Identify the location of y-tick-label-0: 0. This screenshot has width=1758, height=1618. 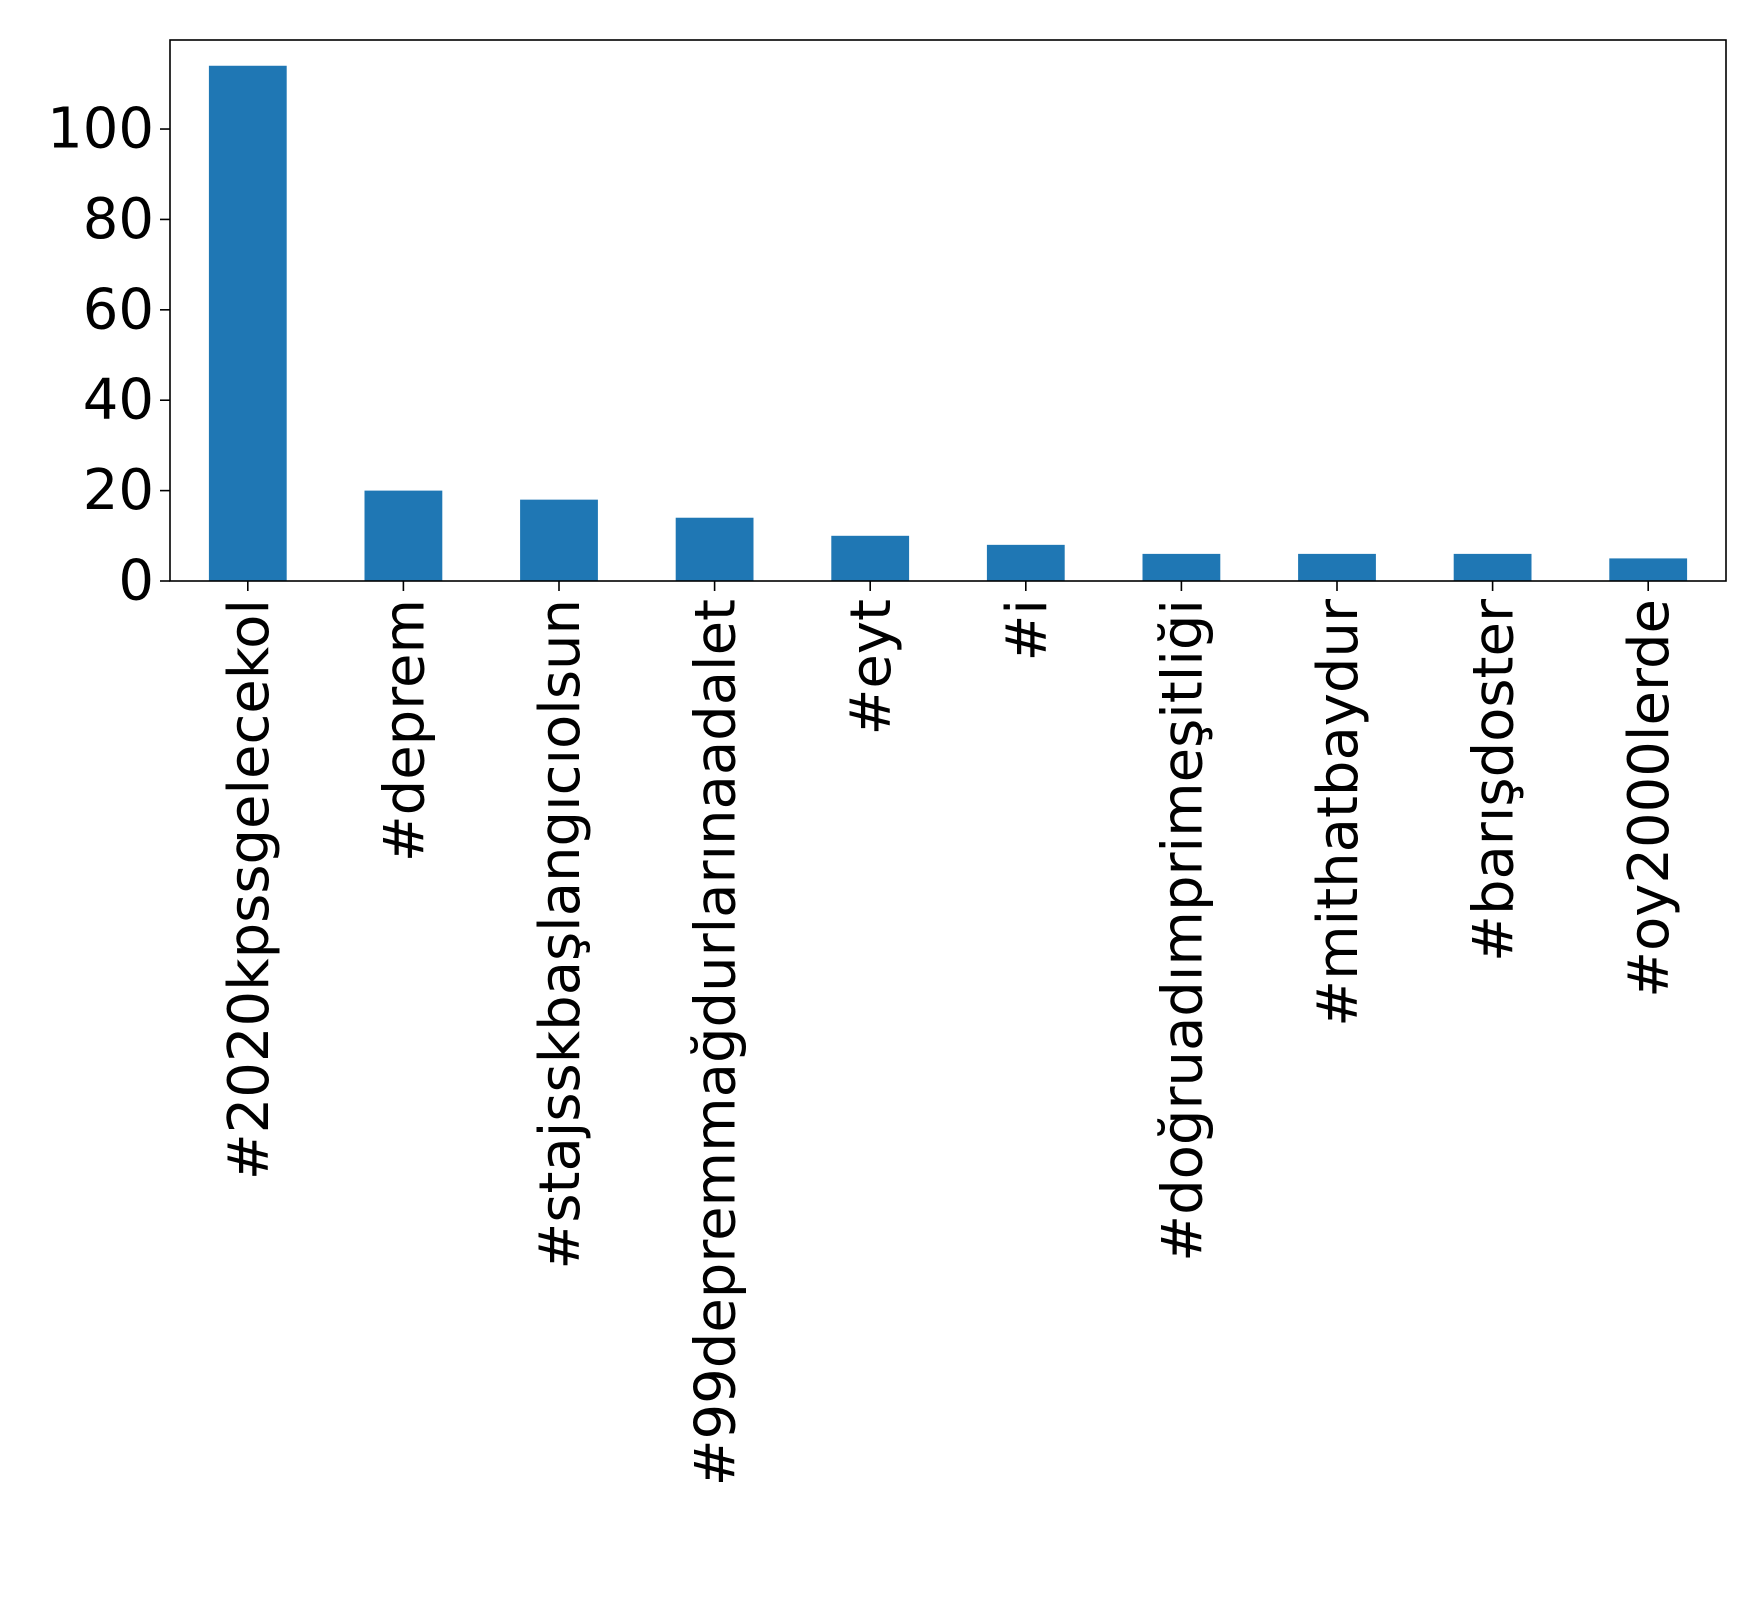
(136, 581).